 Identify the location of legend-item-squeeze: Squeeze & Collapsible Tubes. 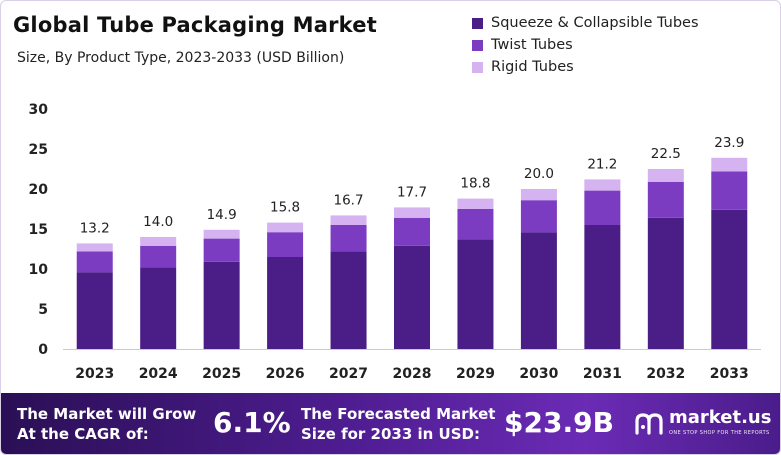
(585, 23).